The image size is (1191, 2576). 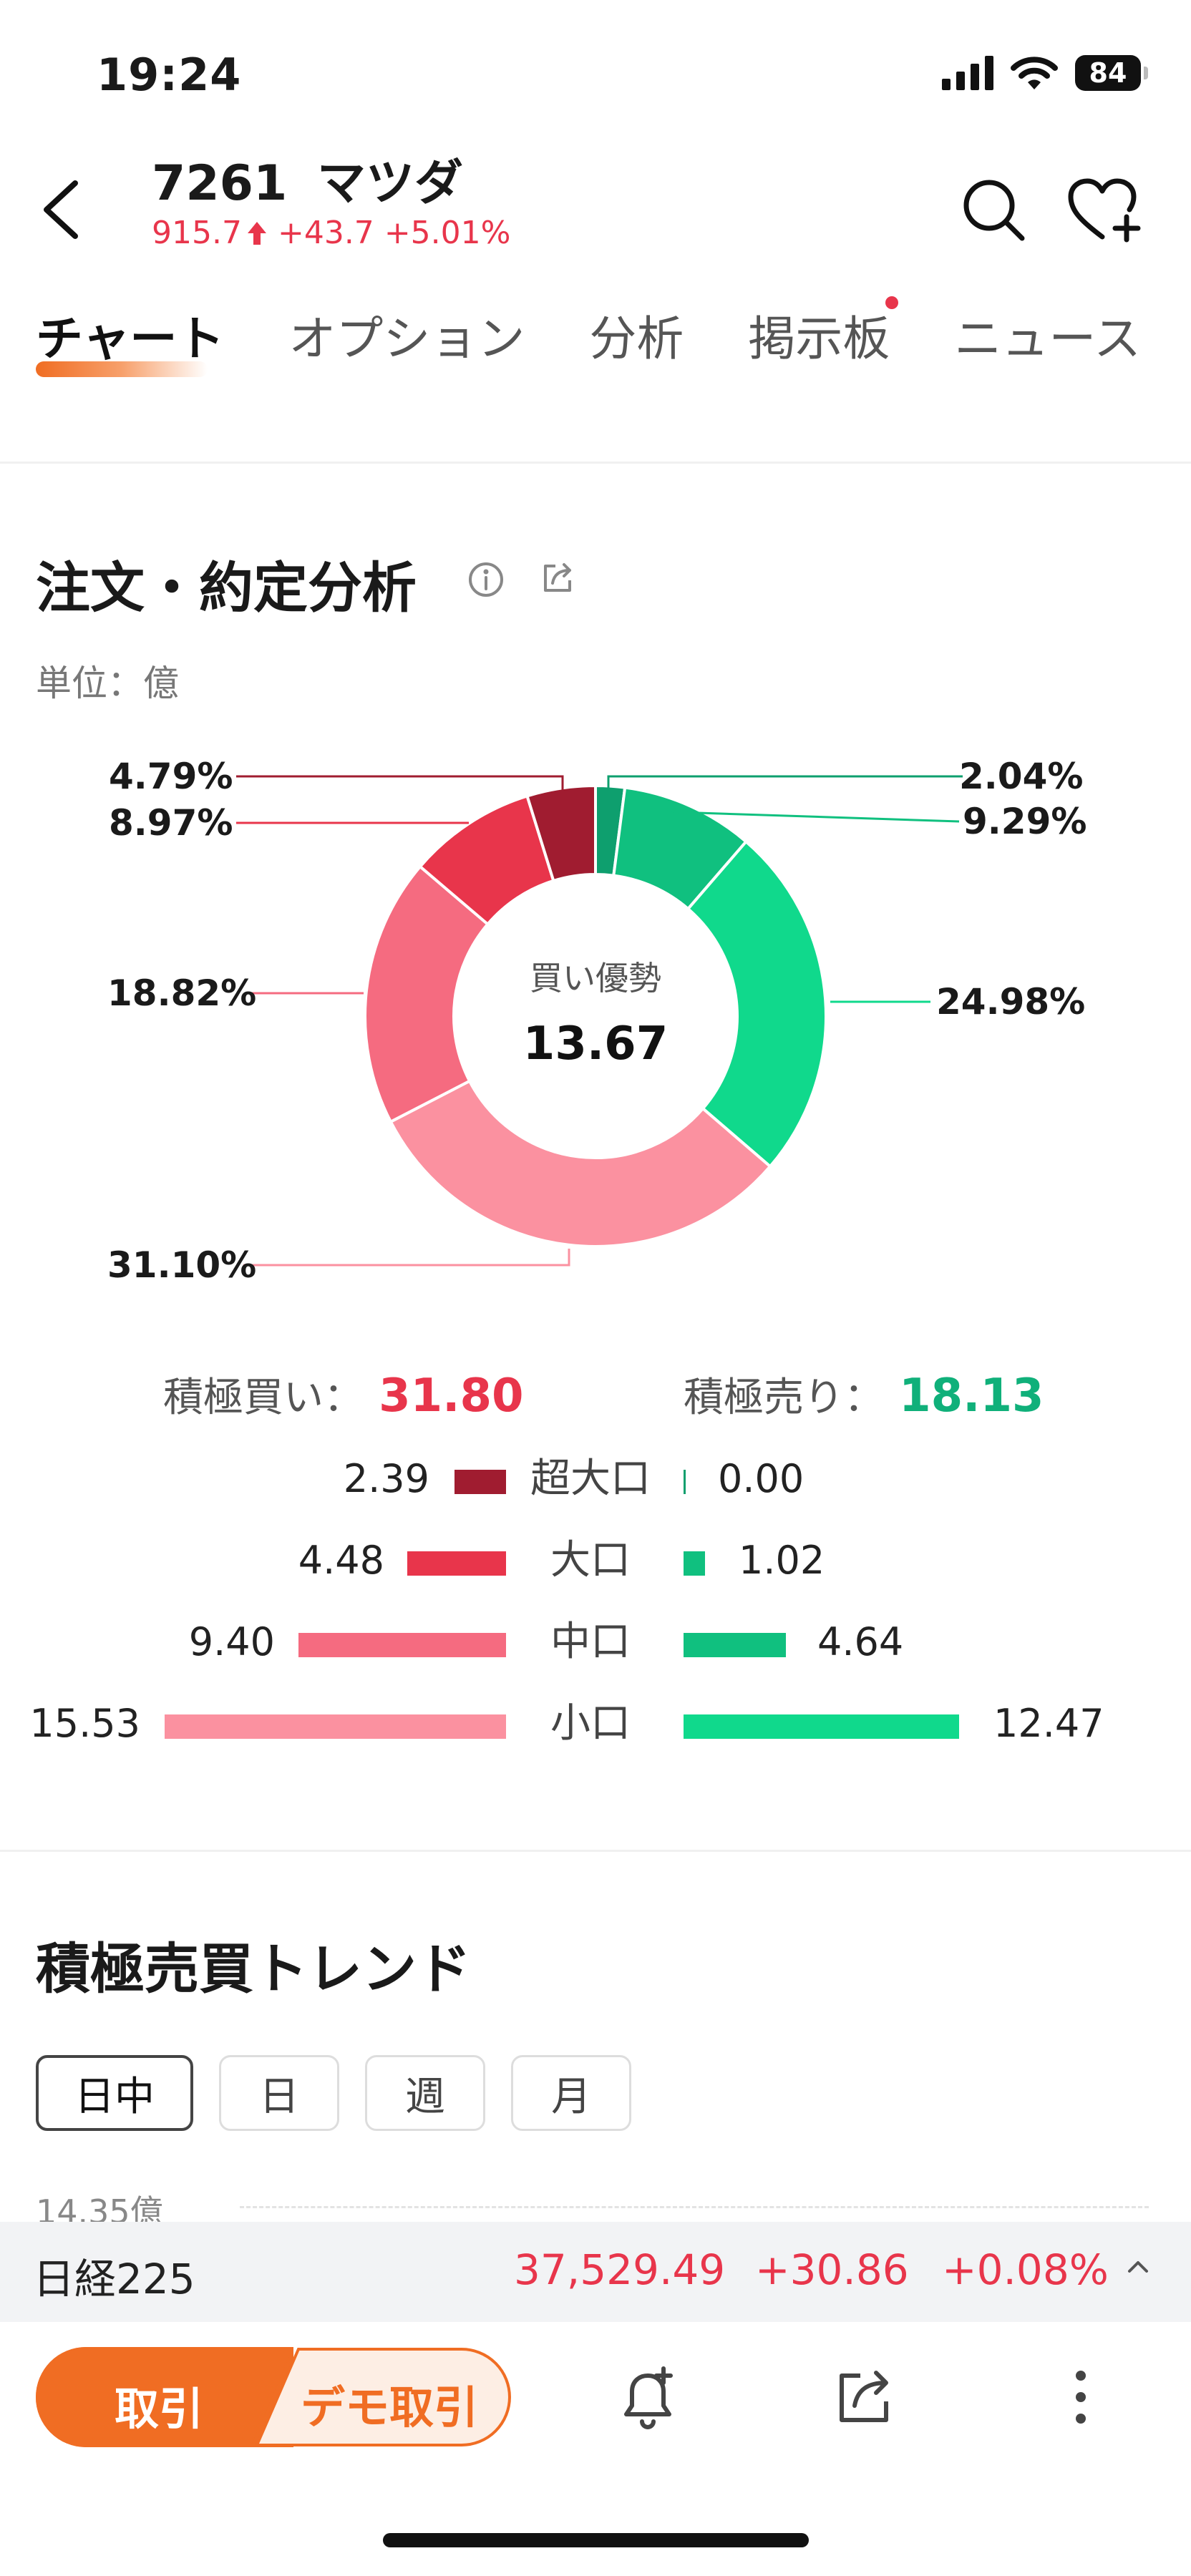 I want to click on buy-value: 9.40, so click(x=232, y=1641).